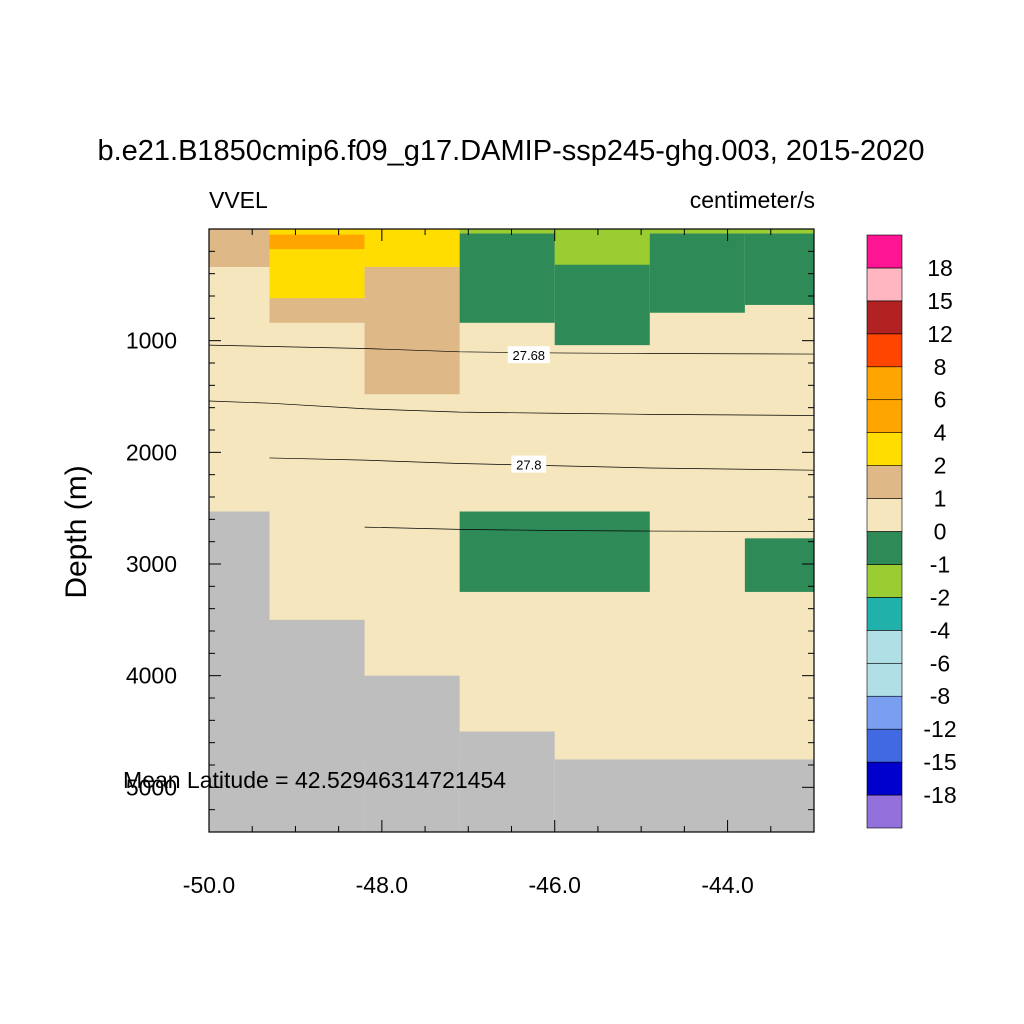 Image resolution: width=1024 pixels, height=1024 pixels. What do you see at coordinates (940, 532) in the screenshot?
I see `colorbar-label: 0` at bounding box center [940, 532].